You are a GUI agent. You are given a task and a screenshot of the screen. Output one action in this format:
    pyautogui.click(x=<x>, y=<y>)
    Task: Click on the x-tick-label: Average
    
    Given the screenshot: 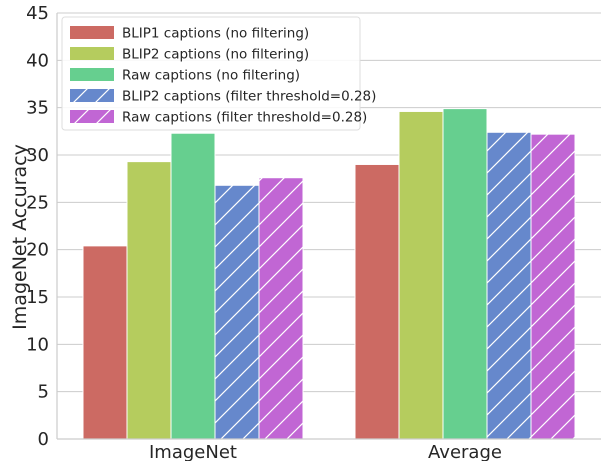 What is the action you would take?
    pyautogui.click(x=465, y=451)
    